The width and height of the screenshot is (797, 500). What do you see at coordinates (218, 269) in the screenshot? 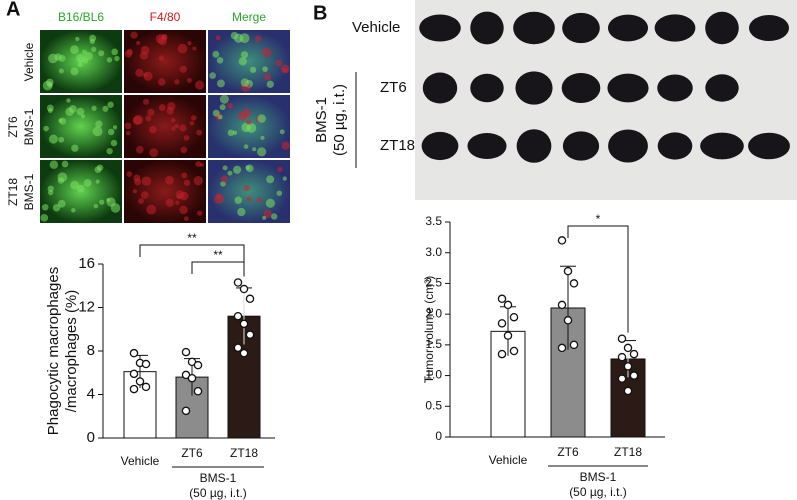
I see `significance-bracket` at bounding box center [218, 269].